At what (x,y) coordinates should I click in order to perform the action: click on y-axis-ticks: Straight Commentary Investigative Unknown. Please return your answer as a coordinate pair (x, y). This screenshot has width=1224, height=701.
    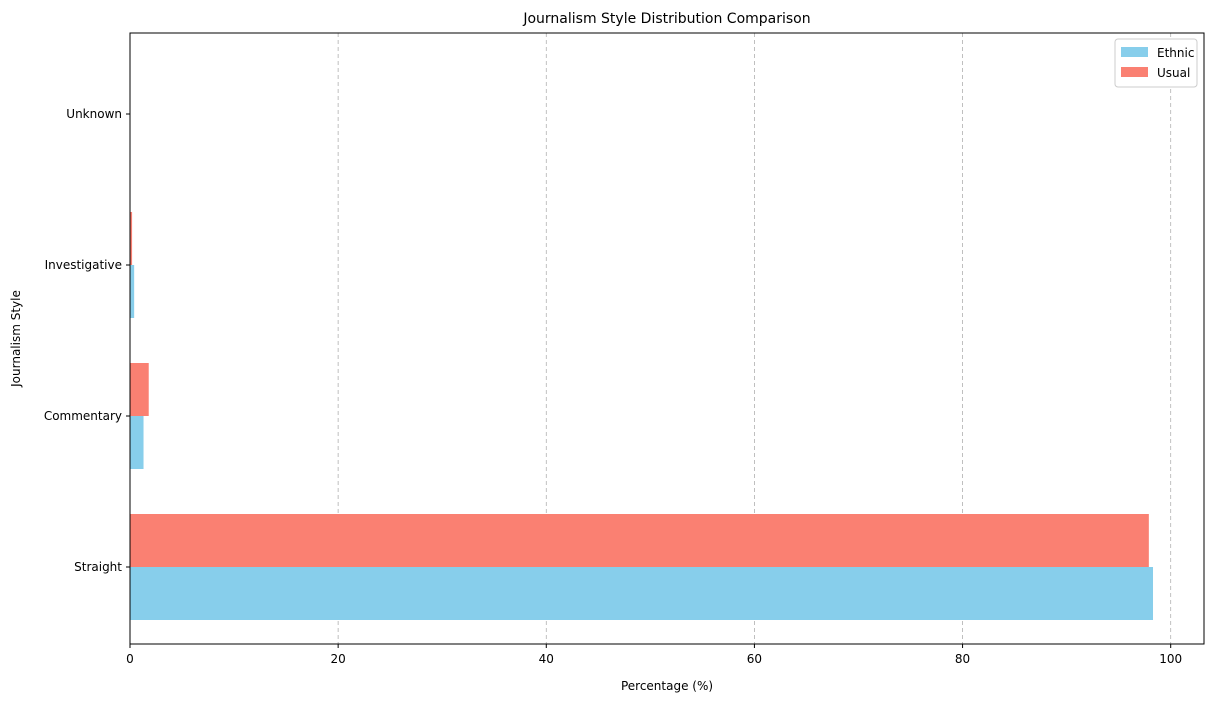
    Looking at the image, I should click on (87, 340).